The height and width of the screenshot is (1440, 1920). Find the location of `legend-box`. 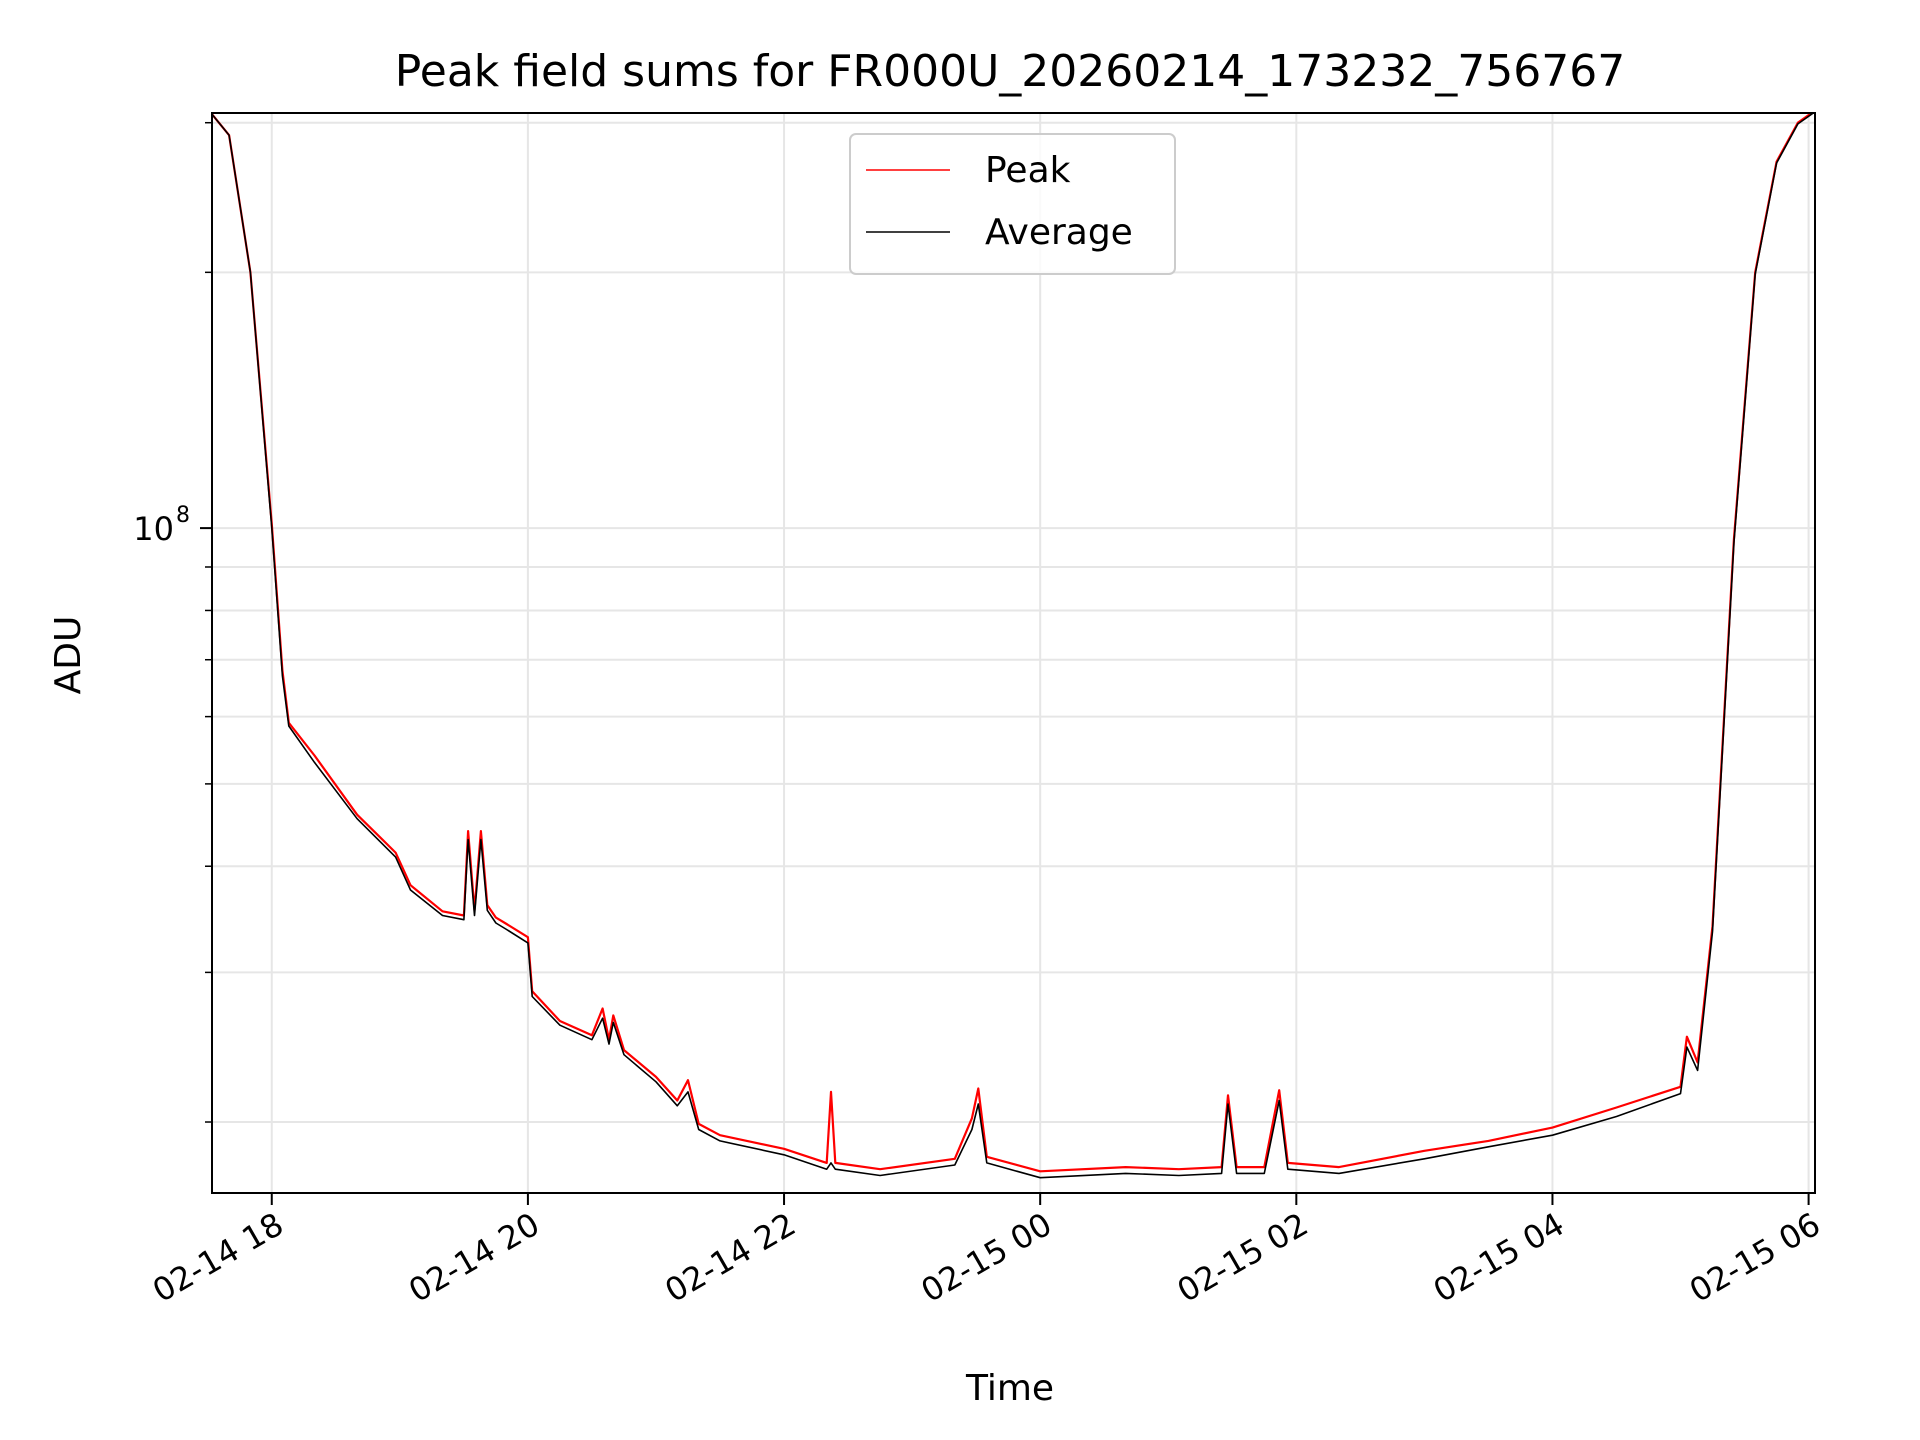

legend-box is located at coordinates (1012, 204).